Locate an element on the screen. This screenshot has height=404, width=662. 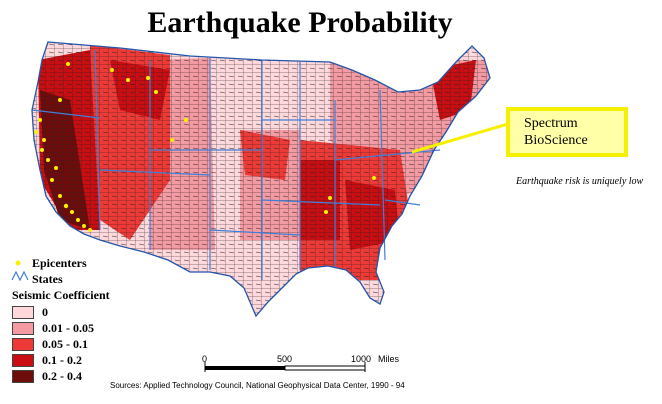
legend-states: States is located at coordinates (47, 279).